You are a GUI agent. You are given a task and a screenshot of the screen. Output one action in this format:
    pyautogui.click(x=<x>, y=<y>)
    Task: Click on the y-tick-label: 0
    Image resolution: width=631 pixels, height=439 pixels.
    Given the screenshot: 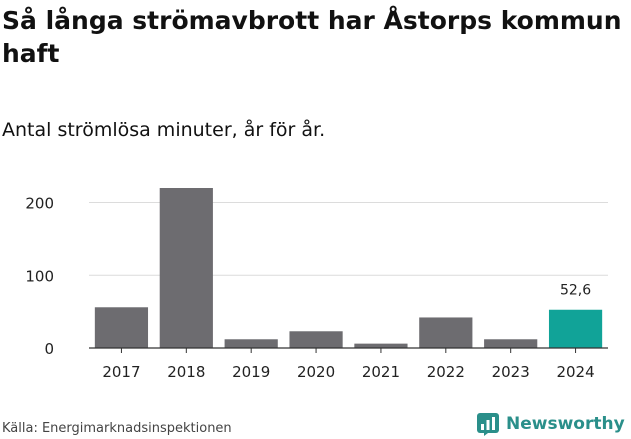 What is the action you would take?
    pyautogui.click(x=49, y=349)
    